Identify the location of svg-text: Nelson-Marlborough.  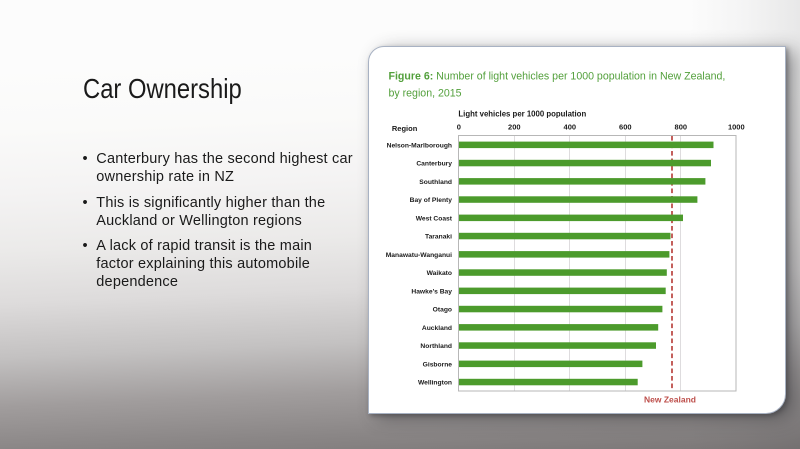
(419, 145).